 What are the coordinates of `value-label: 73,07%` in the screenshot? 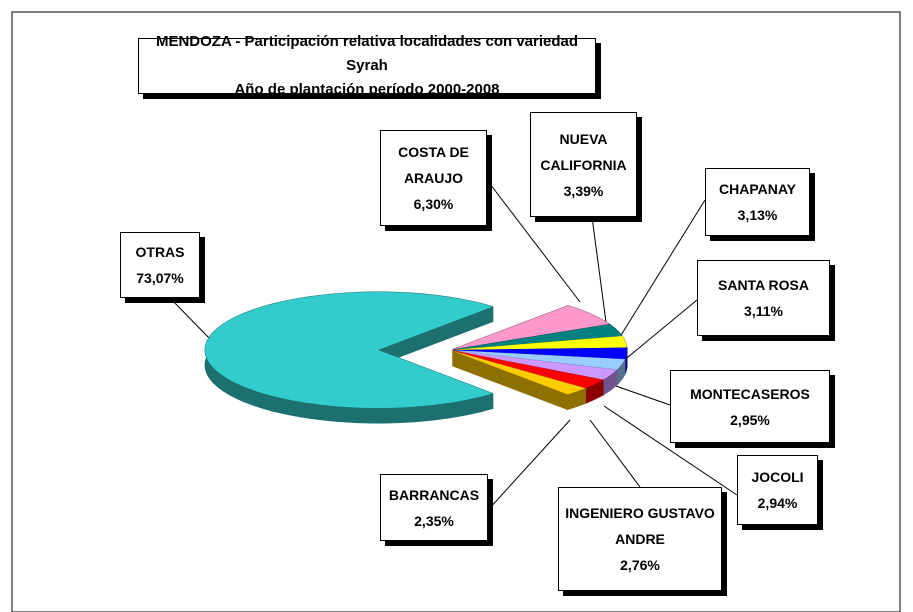 It's located at (160, 278).